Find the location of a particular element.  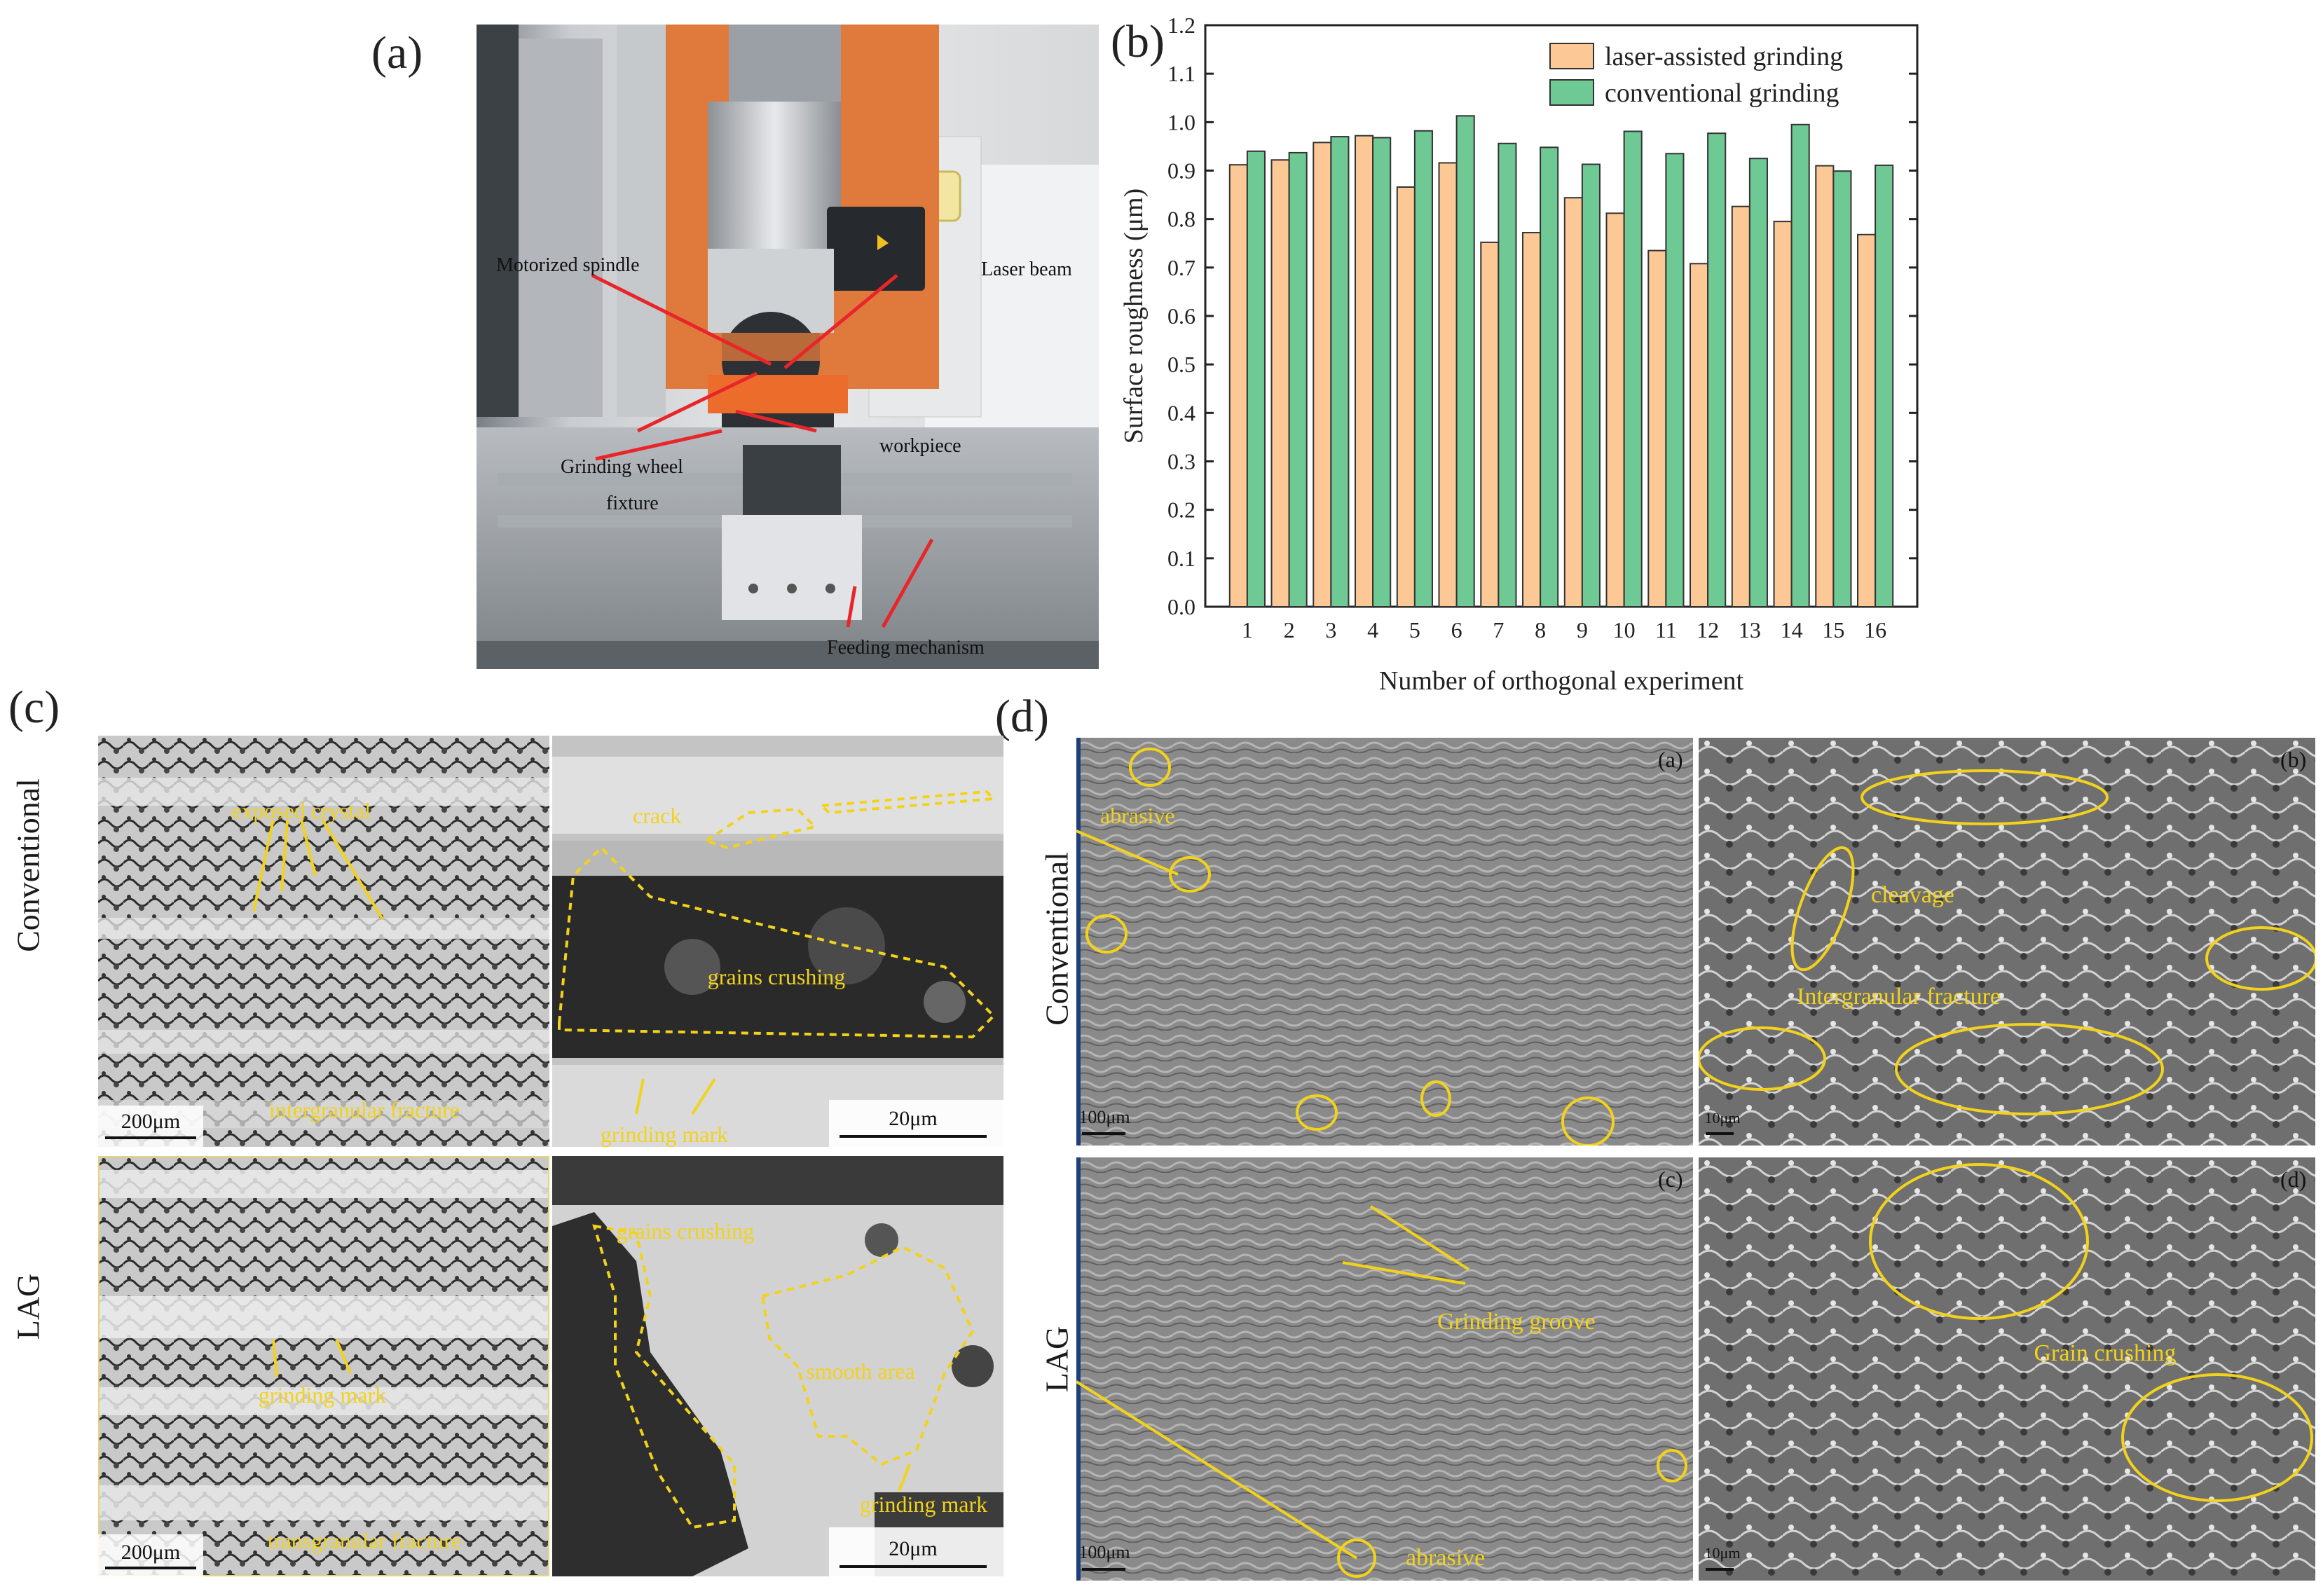

d-sem-lag-high-mag: Grain crushing (d) 10μm is located at coordinates (2007, 1369).